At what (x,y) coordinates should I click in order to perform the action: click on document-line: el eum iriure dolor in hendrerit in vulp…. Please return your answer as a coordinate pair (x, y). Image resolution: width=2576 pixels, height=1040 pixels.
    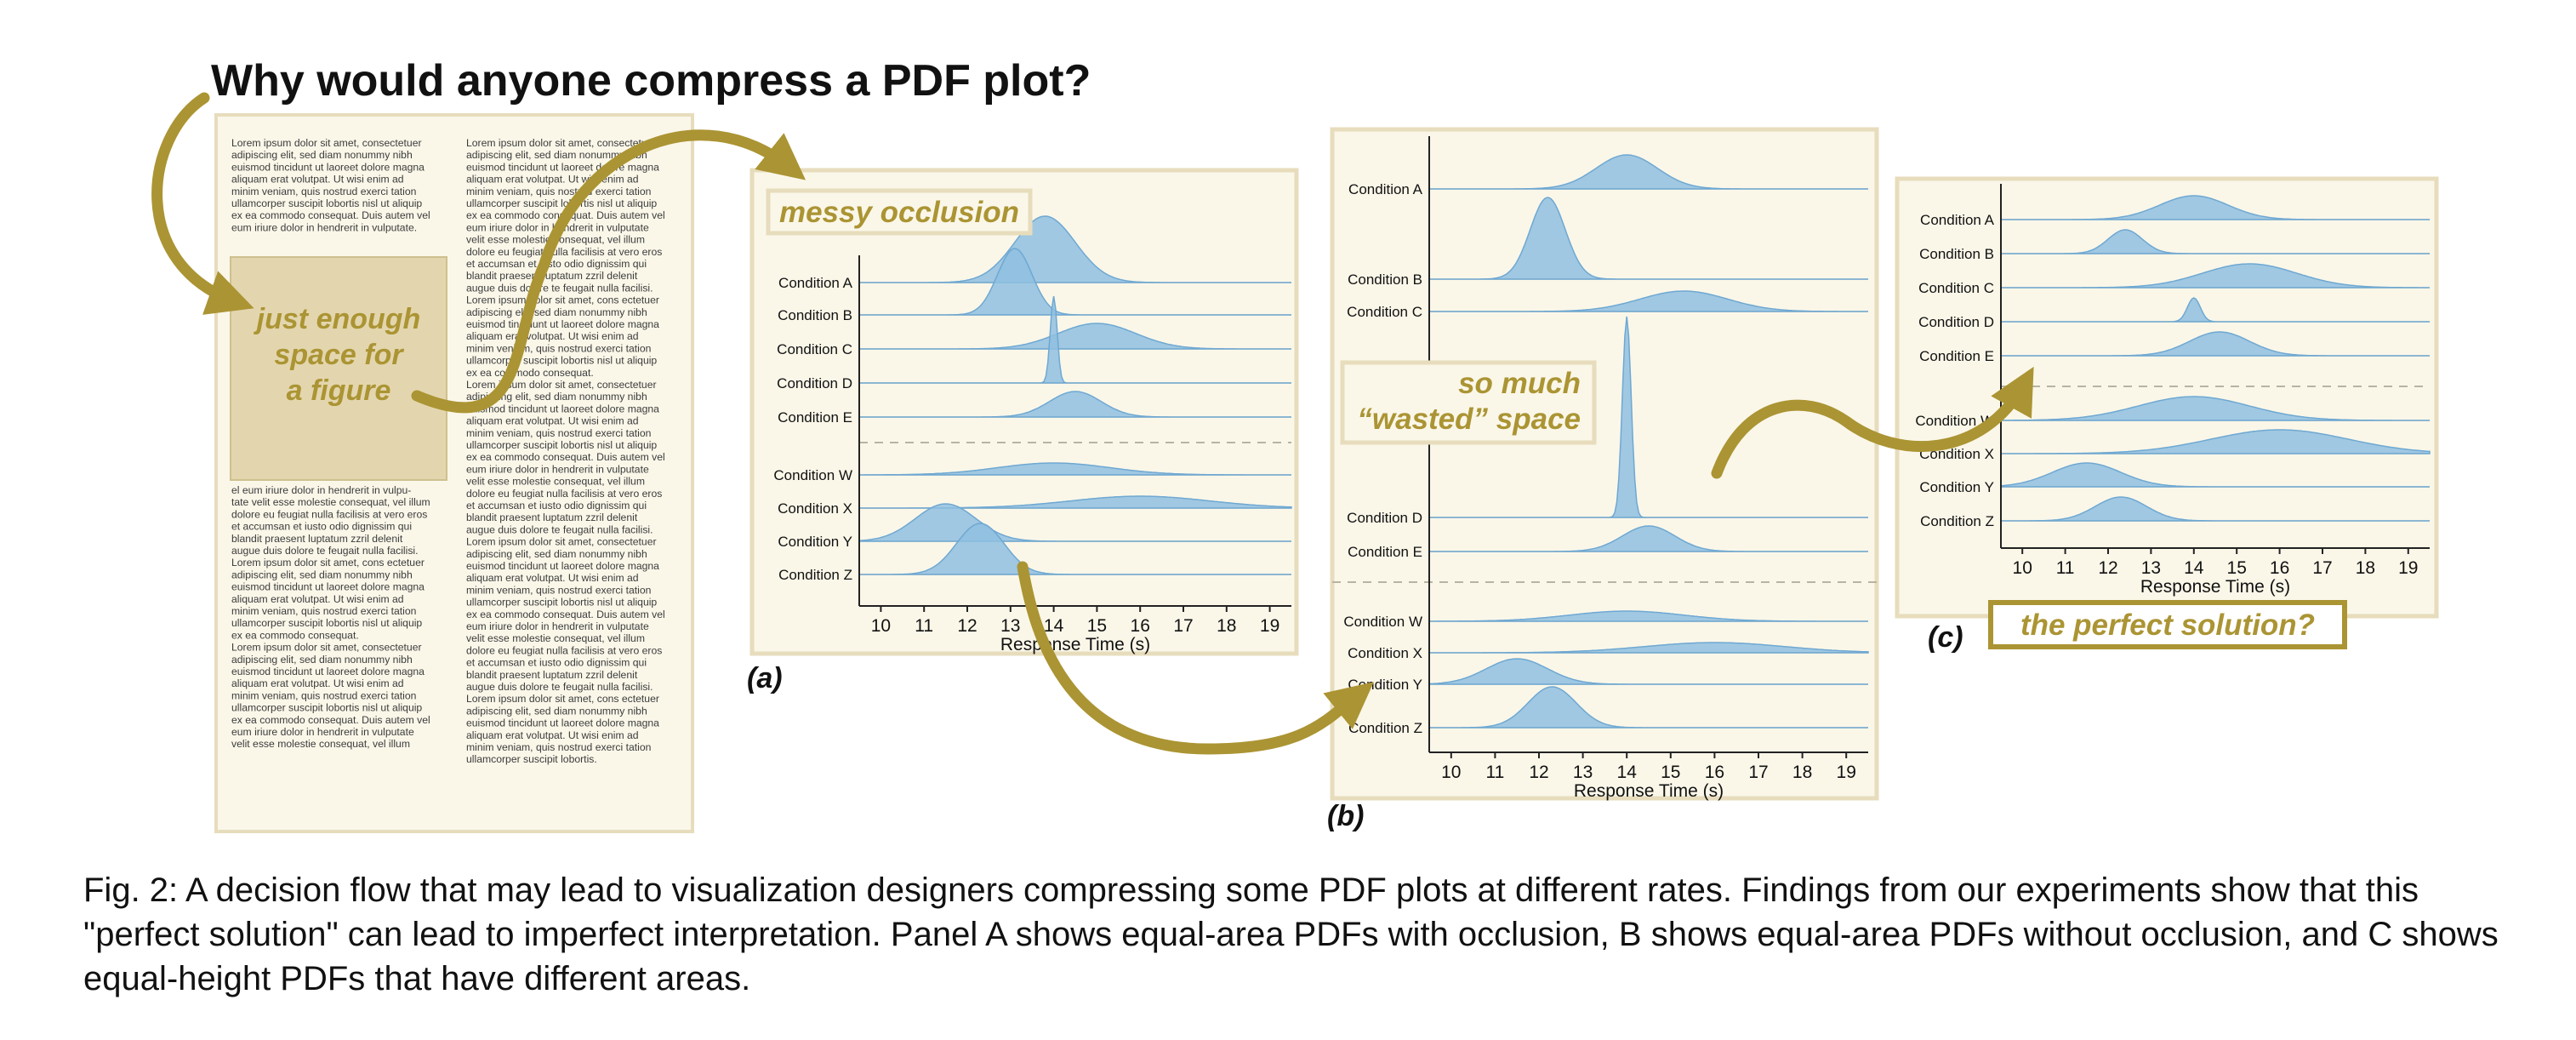
    Looking at the image, I should click on (321, 490).